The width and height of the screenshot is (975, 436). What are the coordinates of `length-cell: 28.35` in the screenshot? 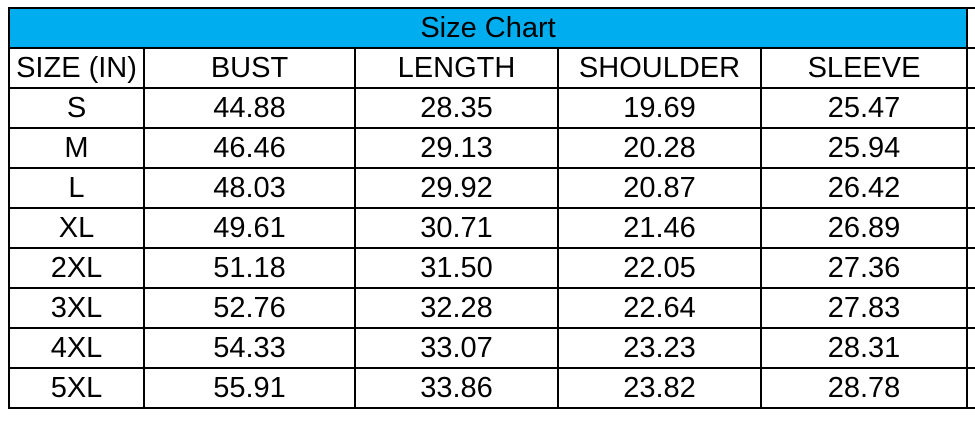 It's located at (456, 108).